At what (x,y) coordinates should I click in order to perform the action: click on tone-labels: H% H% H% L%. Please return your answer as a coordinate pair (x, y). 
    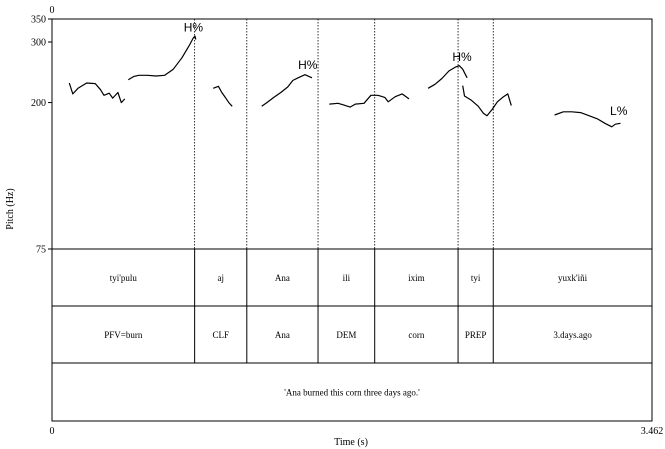
    Looking at the image, I should click on (406, 69).